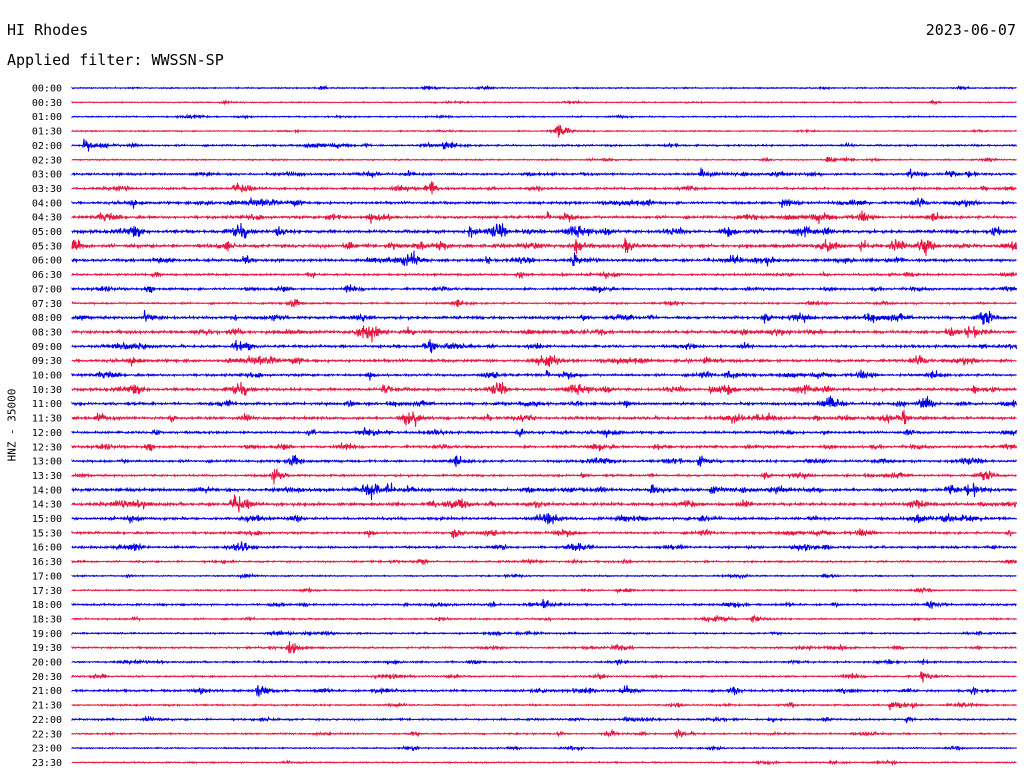 The image size is (1024, 780). I want to click on row-time-label: 04:00, so click(47, 203).